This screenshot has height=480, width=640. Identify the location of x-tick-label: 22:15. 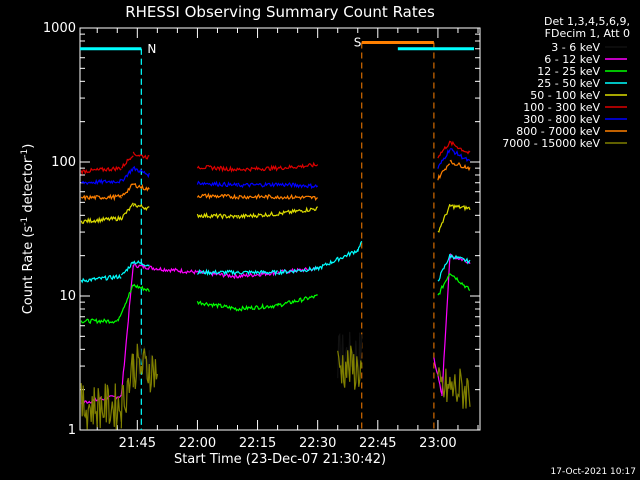
(257, 443).